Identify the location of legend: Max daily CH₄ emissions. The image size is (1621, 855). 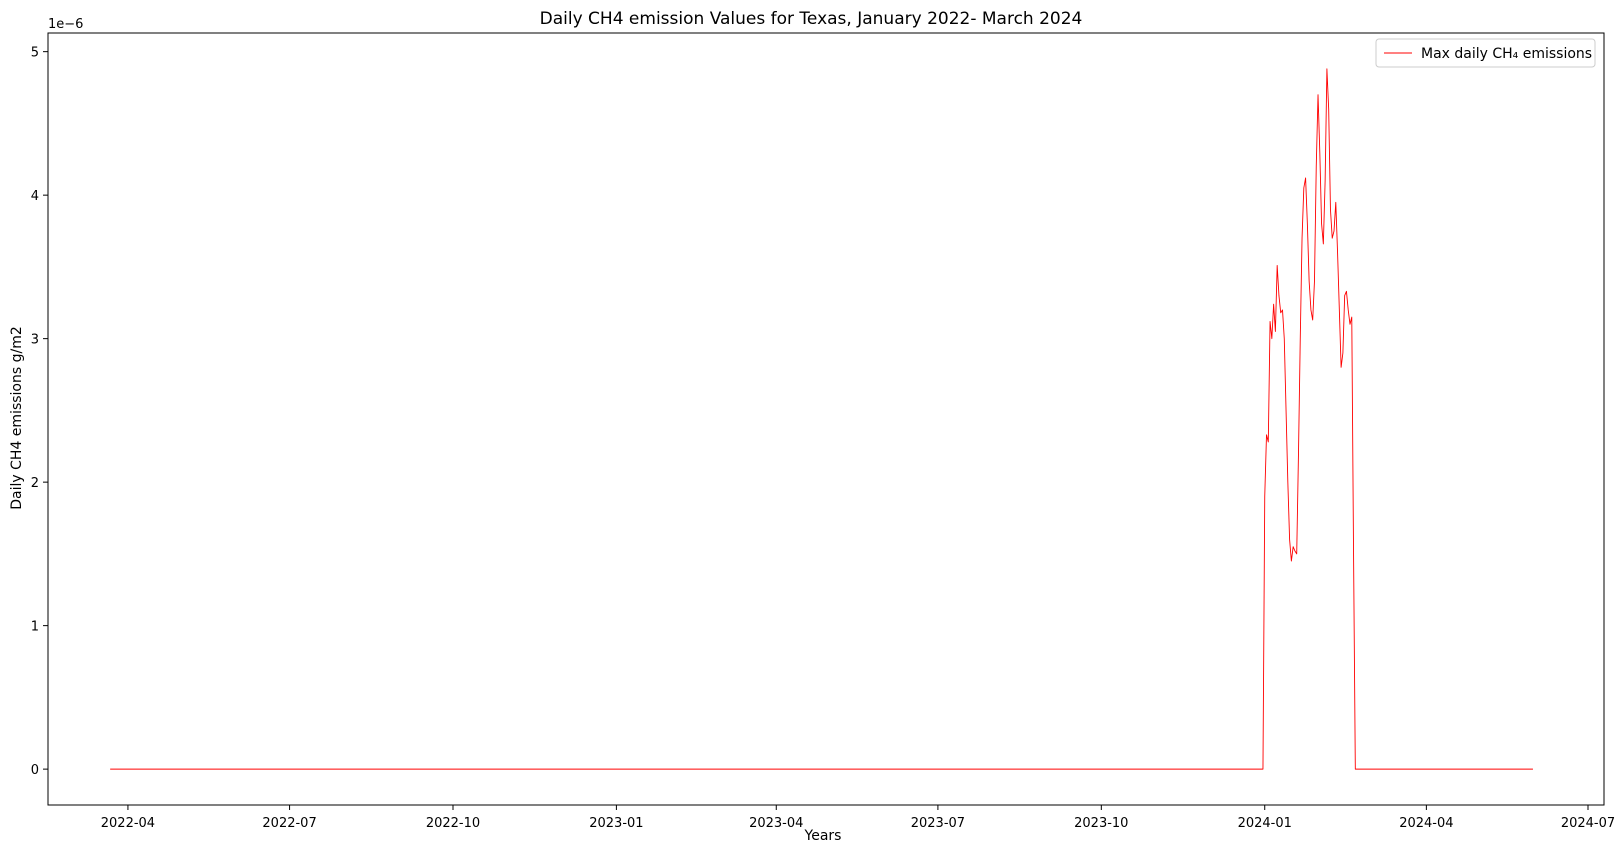
(1485, 53).